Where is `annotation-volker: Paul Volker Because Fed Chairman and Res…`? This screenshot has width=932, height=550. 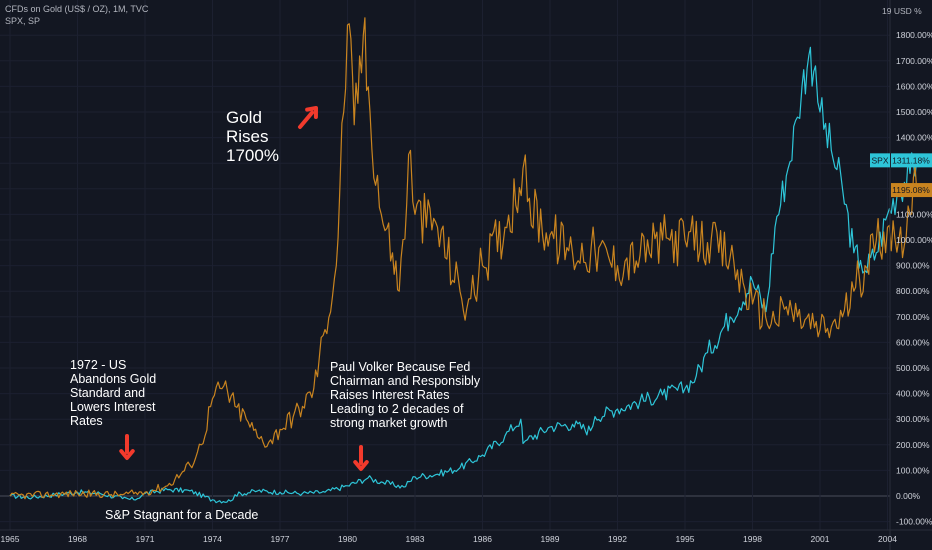 annotation-volker: Paul Volker Because Fed Chairman and Res… is located at coordinates (405, 395).